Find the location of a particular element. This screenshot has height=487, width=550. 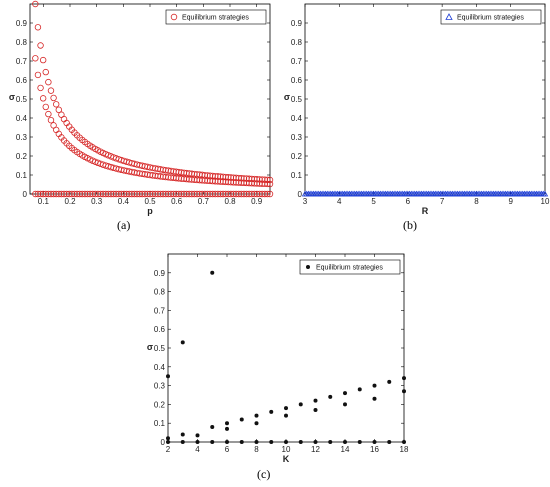

x-axis-label: R is located at coordinates (425, 211).